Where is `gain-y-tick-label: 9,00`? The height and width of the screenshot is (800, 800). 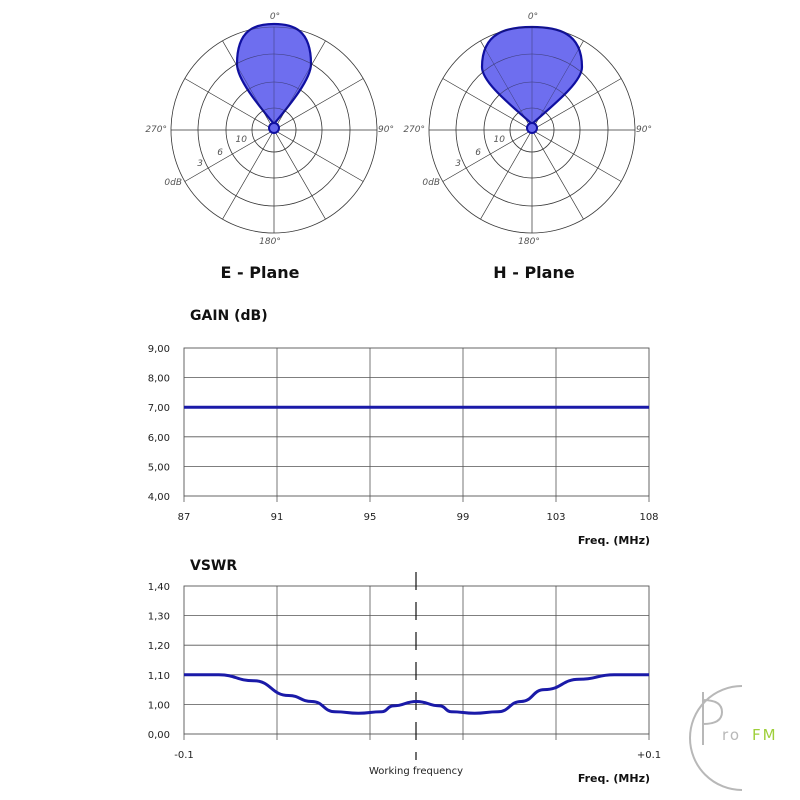 gain-y-tick-label: 9,00 is located at coordinates (159, 349).